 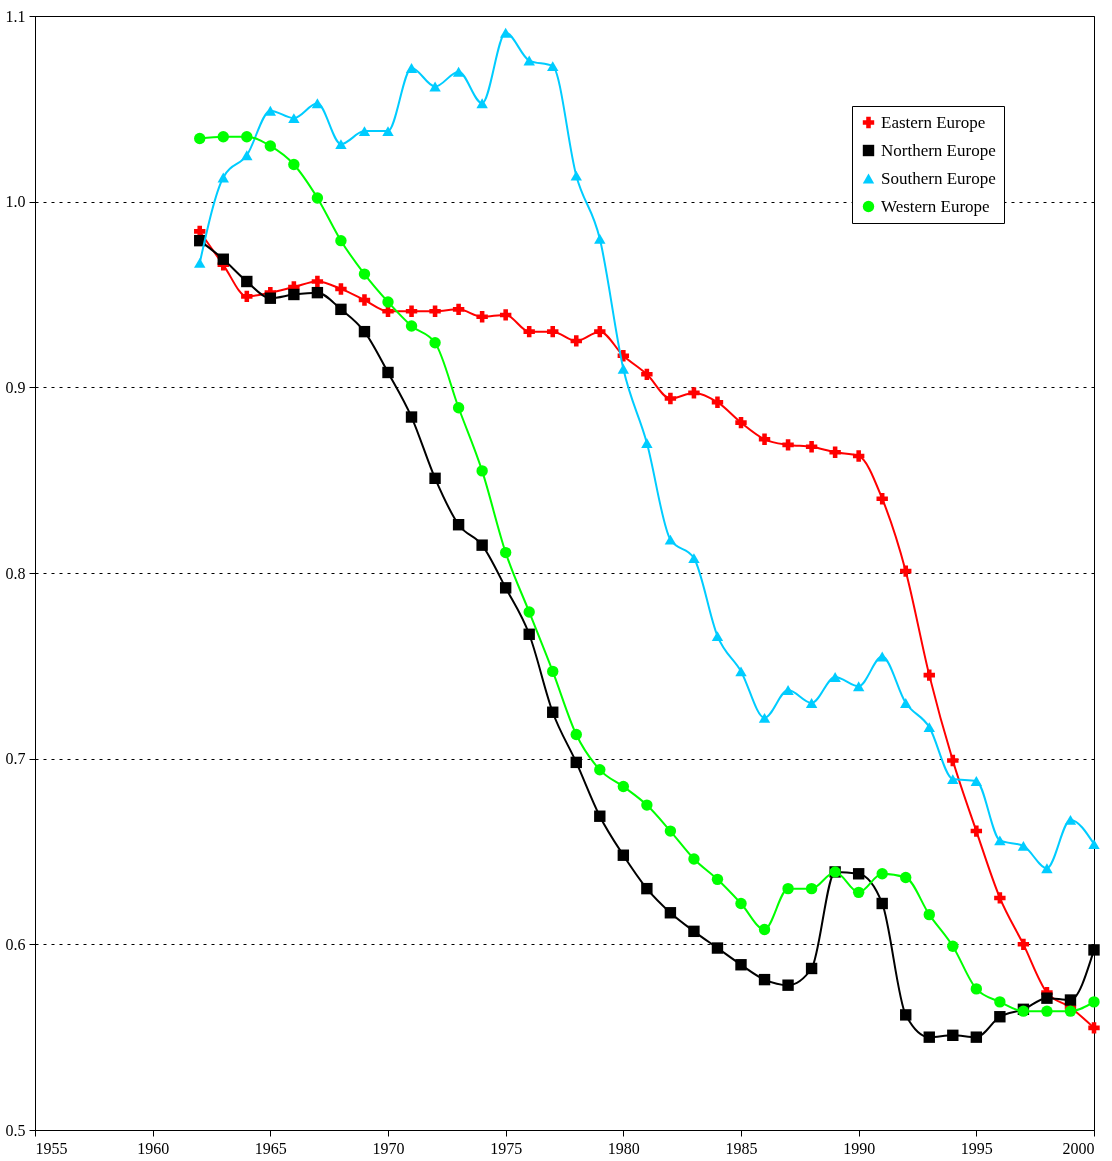 What do you see at coordinates (153, 1148) in the screenshot?
I see `x-tick-label: 1960` at bounding box center [153, 1148].